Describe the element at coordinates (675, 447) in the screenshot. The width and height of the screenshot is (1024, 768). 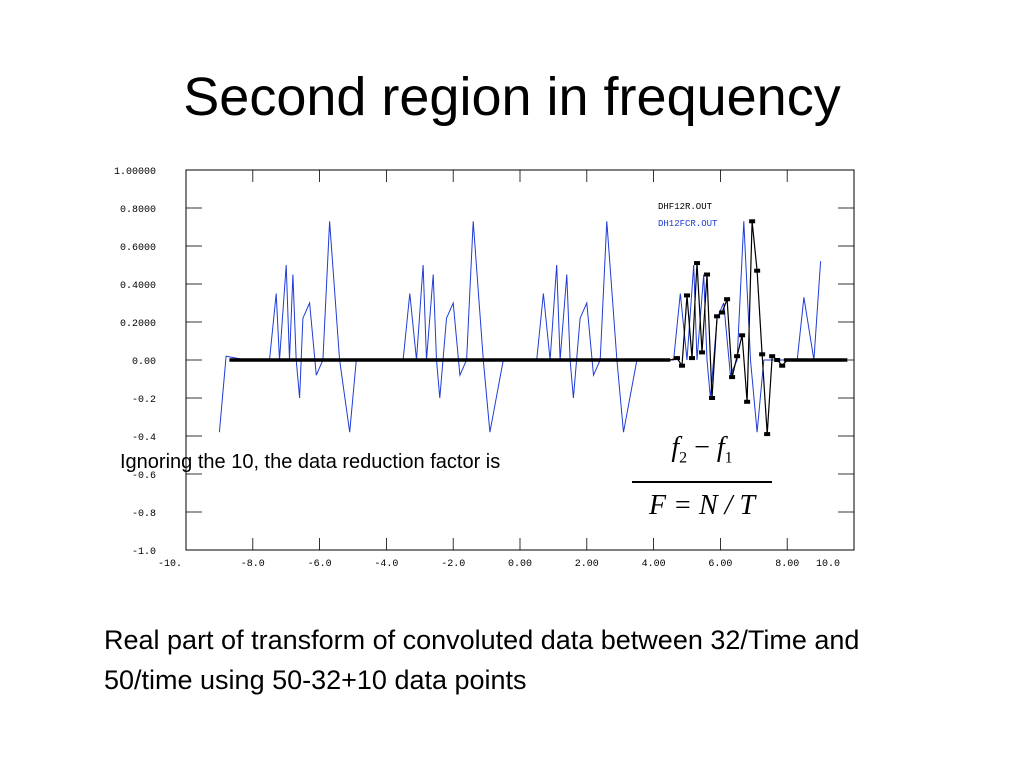
I see `numerator-a: f` at that location.